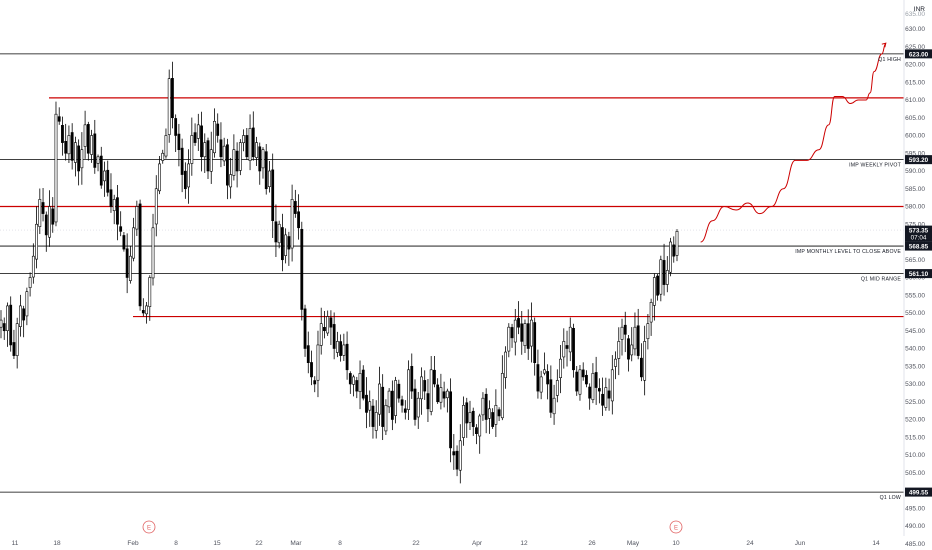 The width and height of the screenshot is (932, 550). I want to click on earnings-marker-label: E, so click(149, 528).